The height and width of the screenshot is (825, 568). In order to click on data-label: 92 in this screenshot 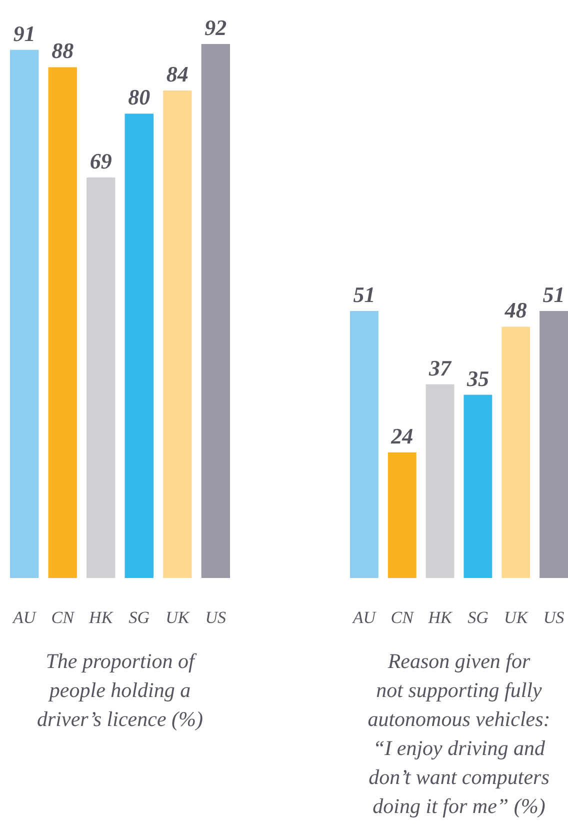, I will do `click(215, 27)`.